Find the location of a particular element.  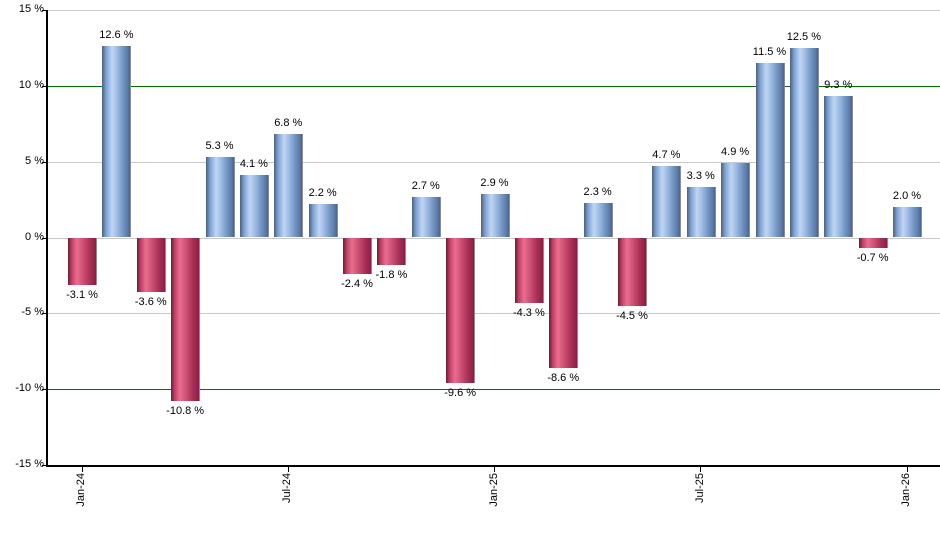

bar-value-label: 4.1 % is located at coordinates (253, 164).